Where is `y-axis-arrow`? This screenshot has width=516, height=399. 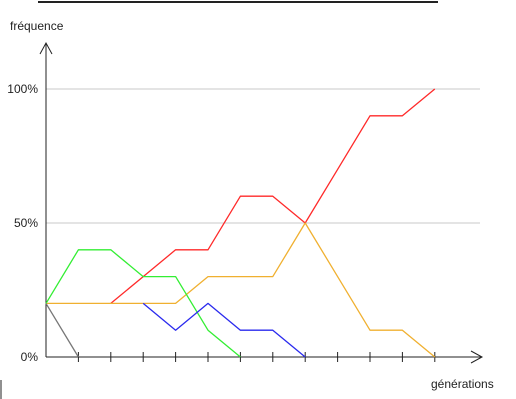 y-axis-arrow is located at coordinates (46, 48).